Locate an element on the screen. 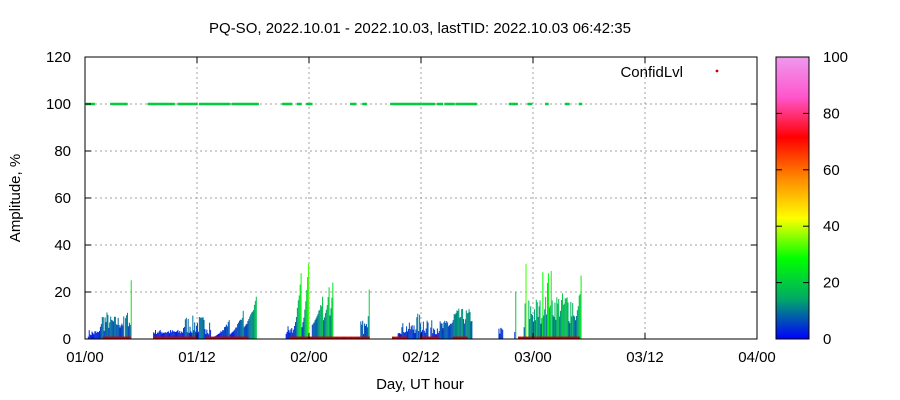 Image resolution: width=900 pixels, height=400 pixels. y-tick-label: 80 is located at coordinates (62, 151).